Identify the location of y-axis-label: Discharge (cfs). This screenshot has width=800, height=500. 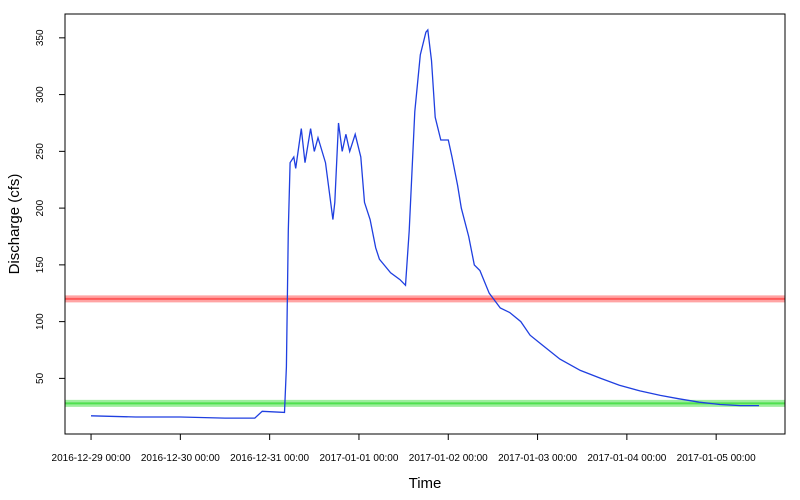
(14, 224).